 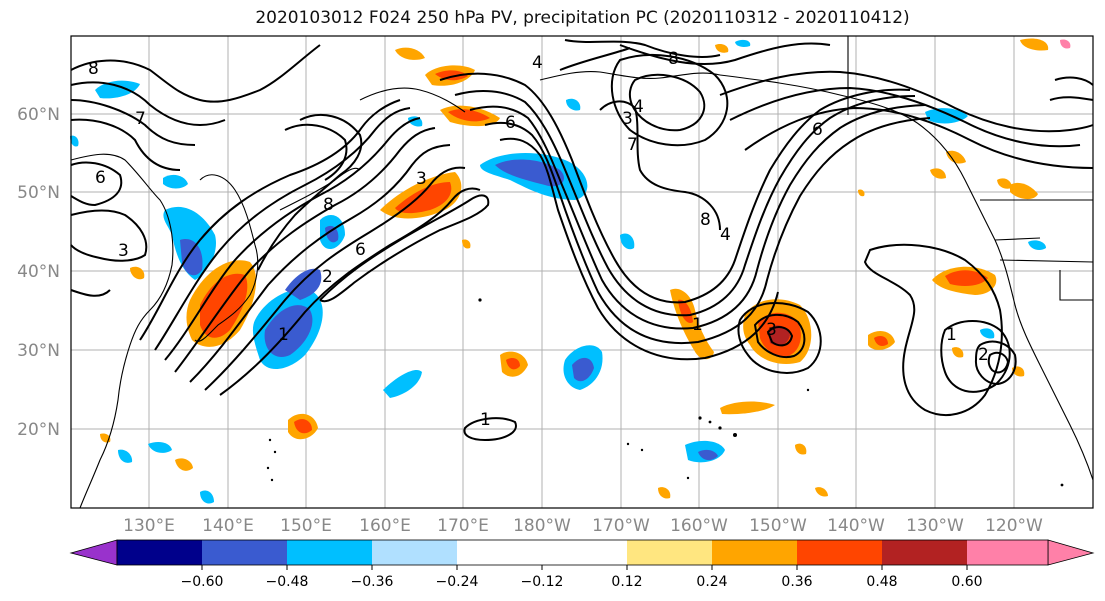 What do you see at coordinates (935, 526) in the screenshot?
I see `lon-label: 130°W` at bounding box center [935, 526].